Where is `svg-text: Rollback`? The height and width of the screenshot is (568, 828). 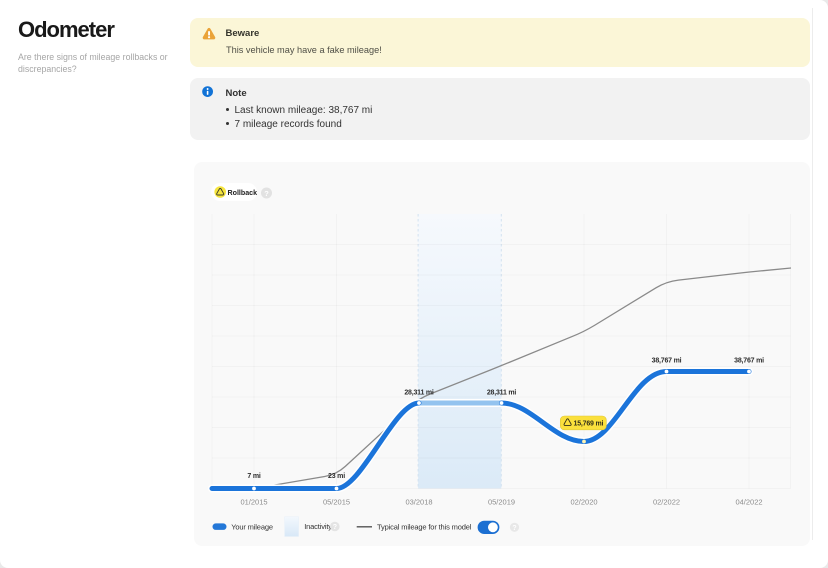 svg-text: Rollback is located at coordinates (243, 193).